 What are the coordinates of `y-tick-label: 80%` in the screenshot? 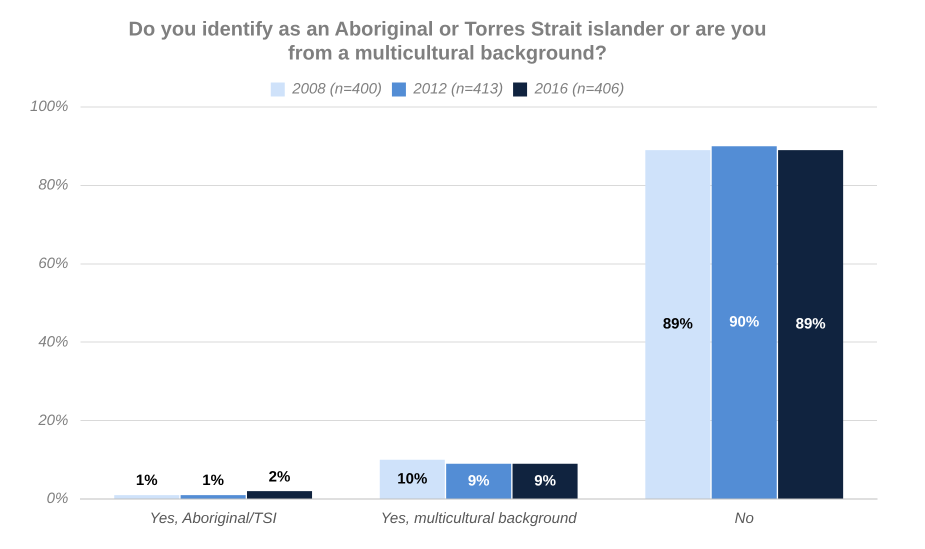 It's located at (53, 185).